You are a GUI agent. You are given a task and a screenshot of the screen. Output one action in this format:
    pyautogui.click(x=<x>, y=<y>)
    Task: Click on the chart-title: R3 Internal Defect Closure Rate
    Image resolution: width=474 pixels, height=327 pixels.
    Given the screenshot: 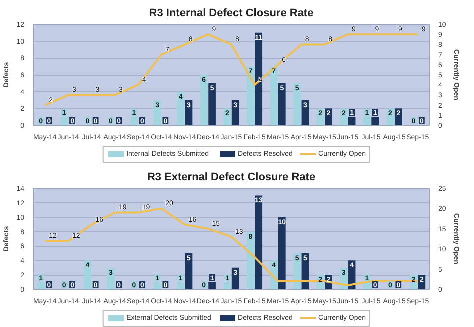 What is the action you would take?
    pyautogui.click(x=231, y=14)
    